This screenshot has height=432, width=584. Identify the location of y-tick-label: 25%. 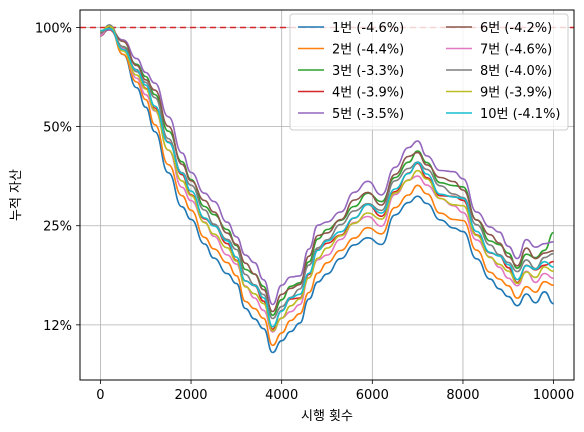
(57, 227).